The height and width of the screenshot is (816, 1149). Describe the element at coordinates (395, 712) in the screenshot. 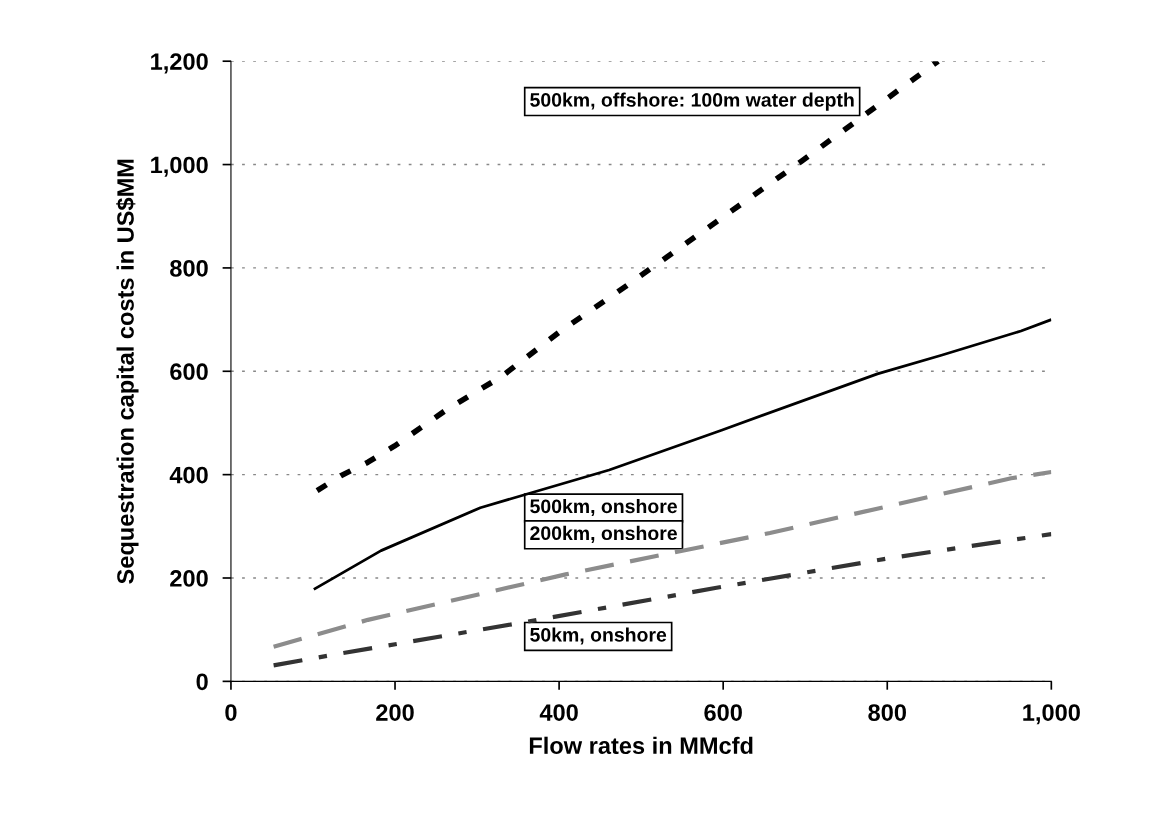

I see `x-tick-label: 200` at that location.